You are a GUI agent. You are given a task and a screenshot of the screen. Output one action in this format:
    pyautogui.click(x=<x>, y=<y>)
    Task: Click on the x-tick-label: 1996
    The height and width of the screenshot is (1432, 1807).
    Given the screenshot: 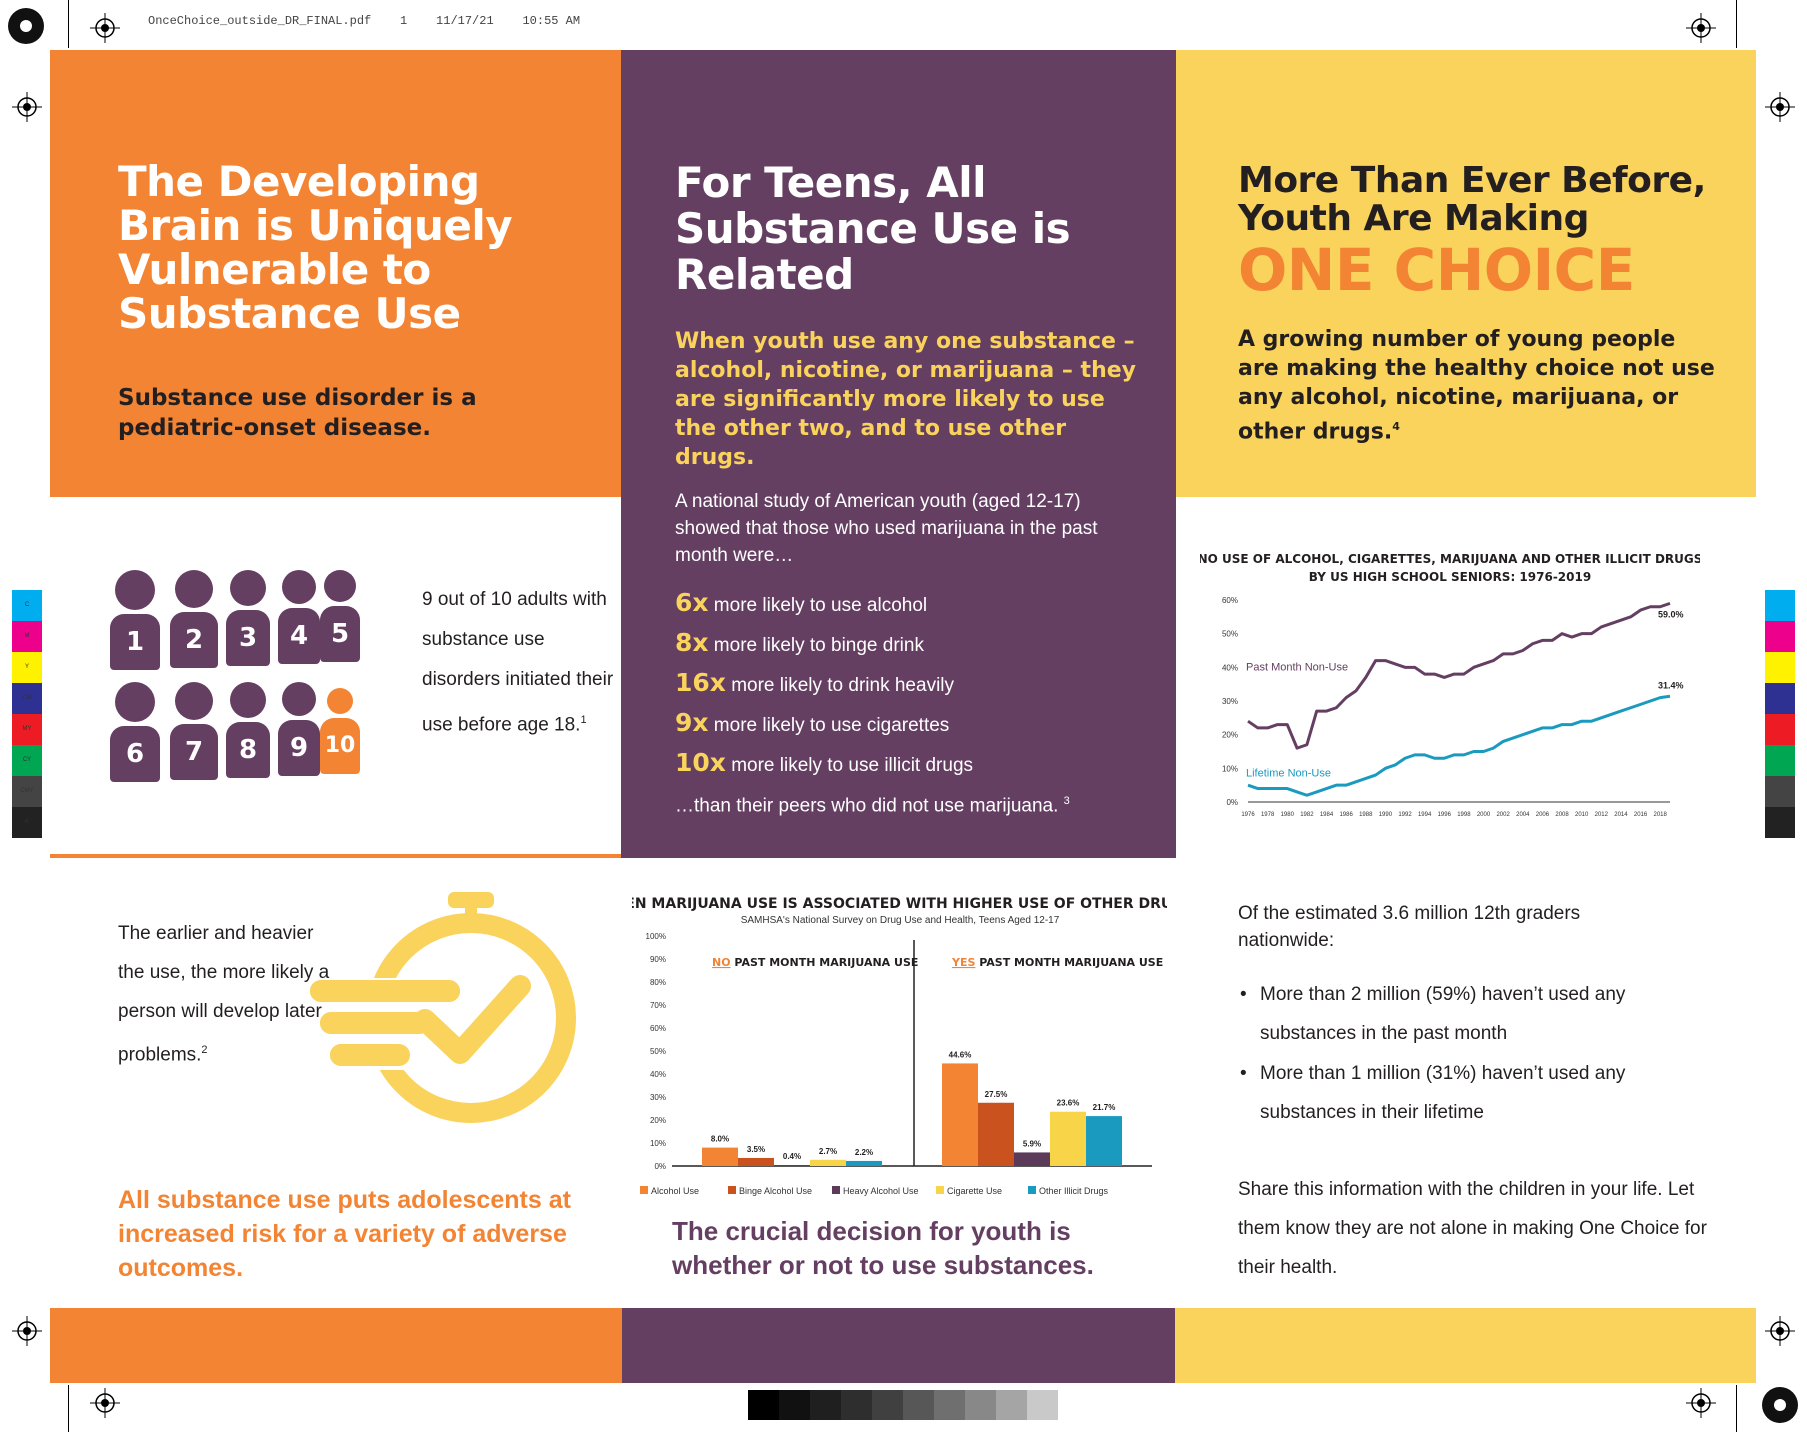 What is the action you would take?
    pyautogui.click(x=1445, y=815)
    